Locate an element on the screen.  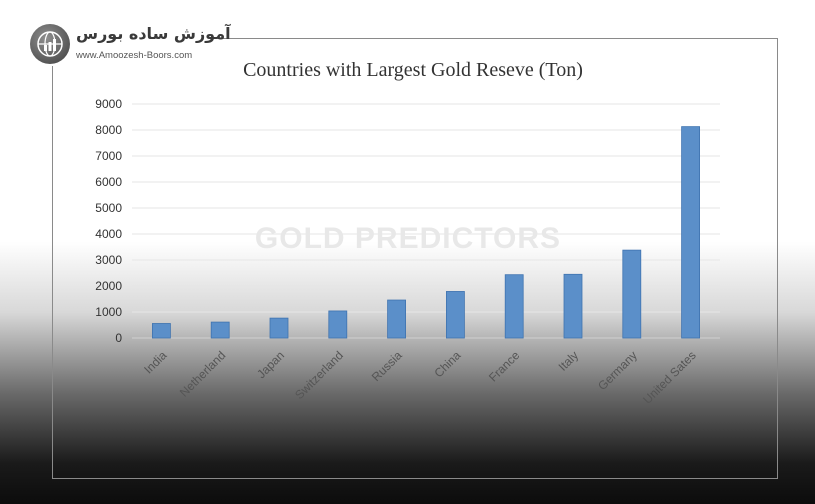
x-tick-label: Russia is located at coordinates (387, 366).